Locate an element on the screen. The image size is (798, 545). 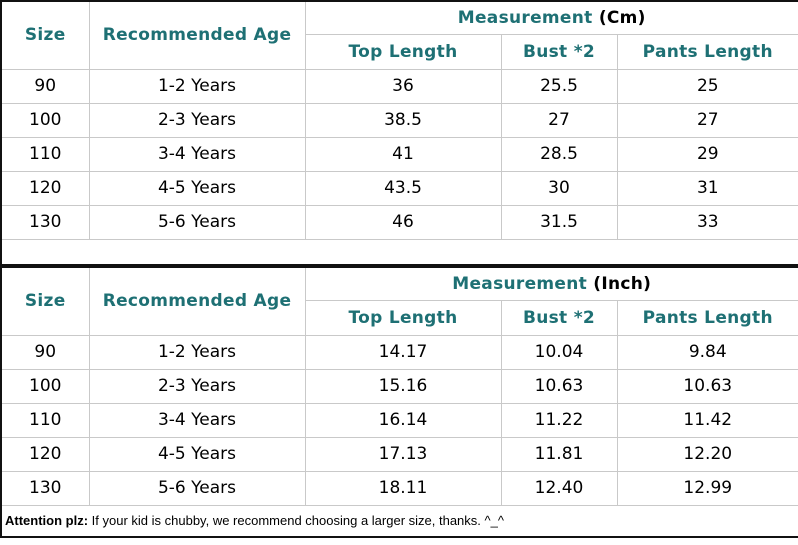
table-row: 130 5-6 Years 18.11 12.40 12.99 is located at coordinates (399, 488).